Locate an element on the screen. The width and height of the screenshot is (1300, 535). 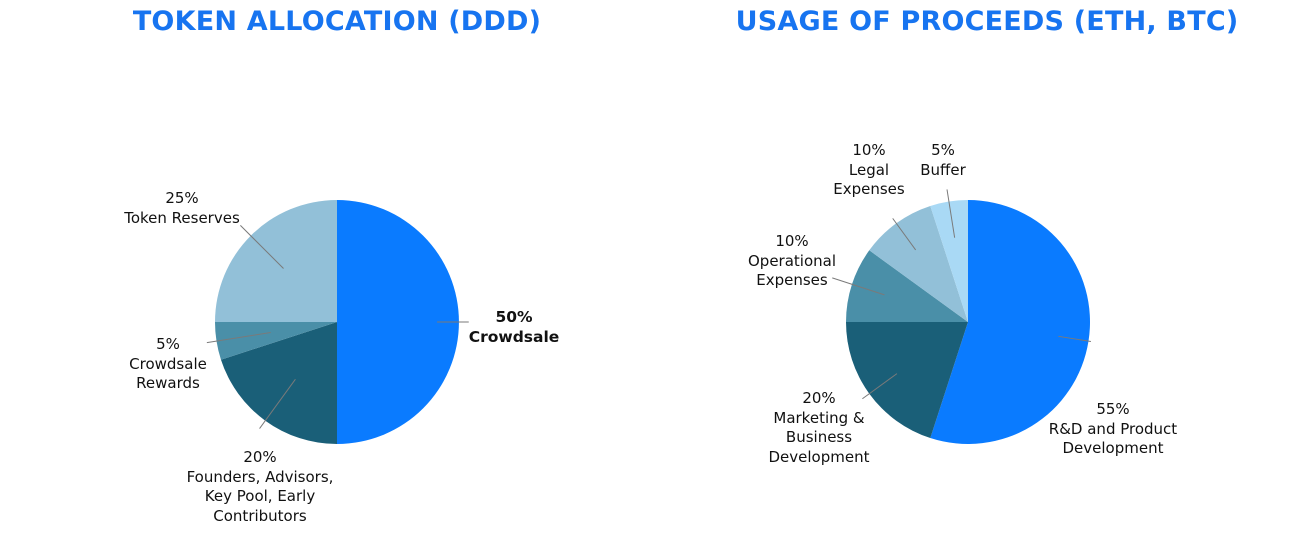
slice-label-operational-expenses: 10% Operational Expenses is located at coordinates (792, 261).